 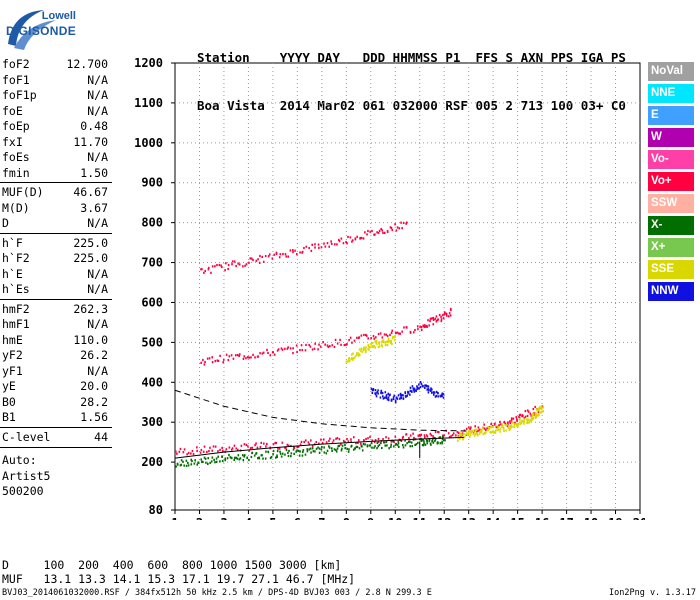 I want to click on param-value: 3.67, so click(x=94, y=207).